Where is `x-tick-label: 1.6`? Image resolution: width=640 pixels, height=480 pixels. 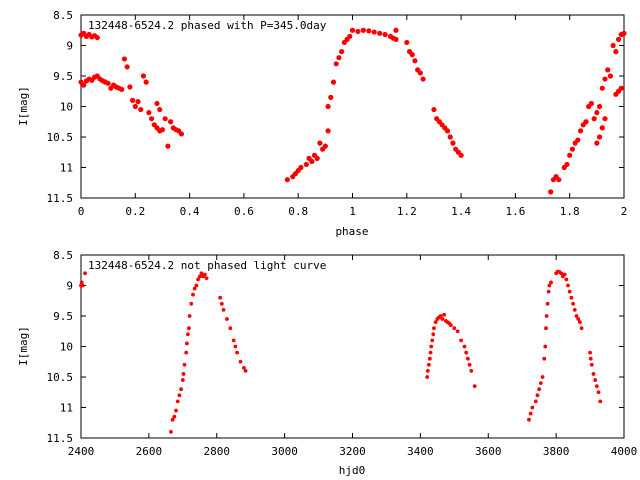 x-tick-label: 1.6 is located at coordinates (515, 211).